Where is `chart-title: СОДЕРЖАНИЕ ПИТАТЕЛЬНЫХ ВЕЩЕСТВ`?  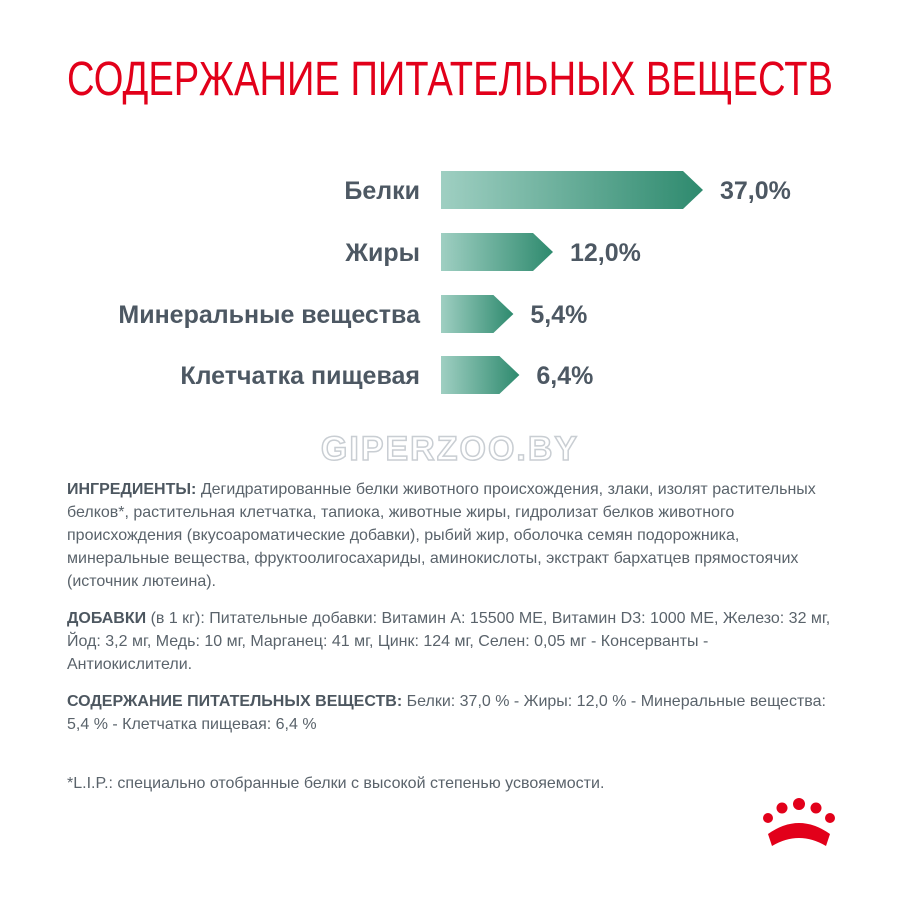
chart-title: СОДЕРЖАНИЕ ПИТАТЕЛЬНЫХ ВЕЩЕСТВ is located at coordinates (450, 79).